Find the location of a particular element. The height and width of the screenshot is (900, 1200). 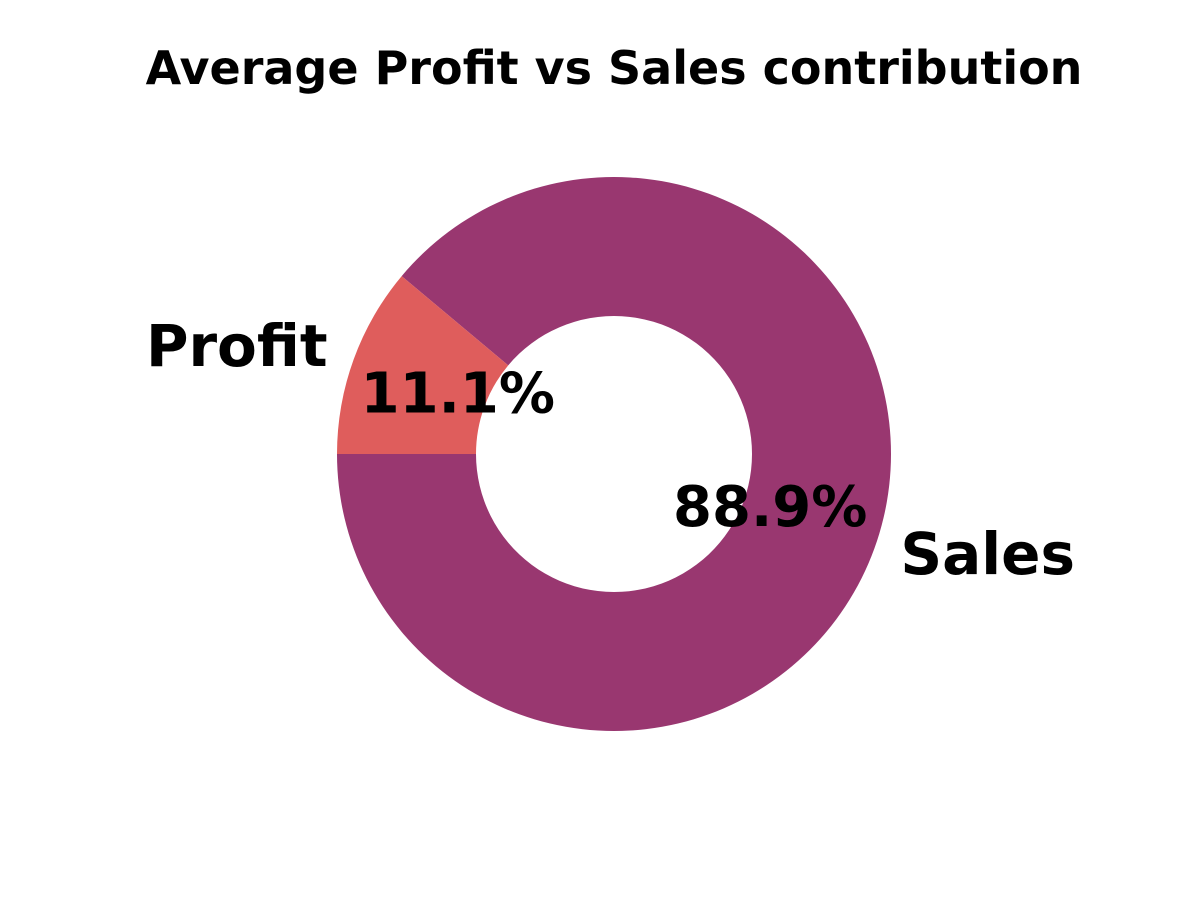

pct-label-sales: 88.9% is located at coordinates (770, 507).